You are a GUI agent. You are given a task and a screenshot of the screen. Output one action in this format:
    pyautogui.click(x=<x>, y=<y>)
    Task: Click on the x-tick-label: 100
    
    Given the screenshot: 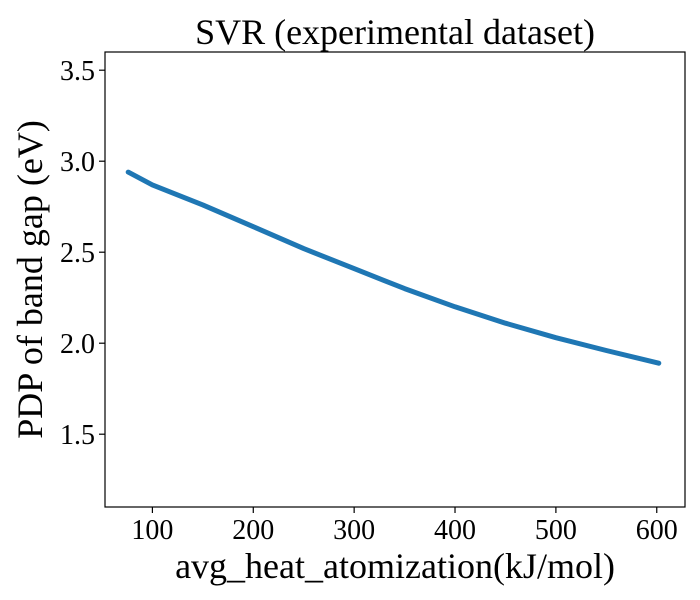 What is the action you would take?
    pyautogui.click(x=152, y=530)
    